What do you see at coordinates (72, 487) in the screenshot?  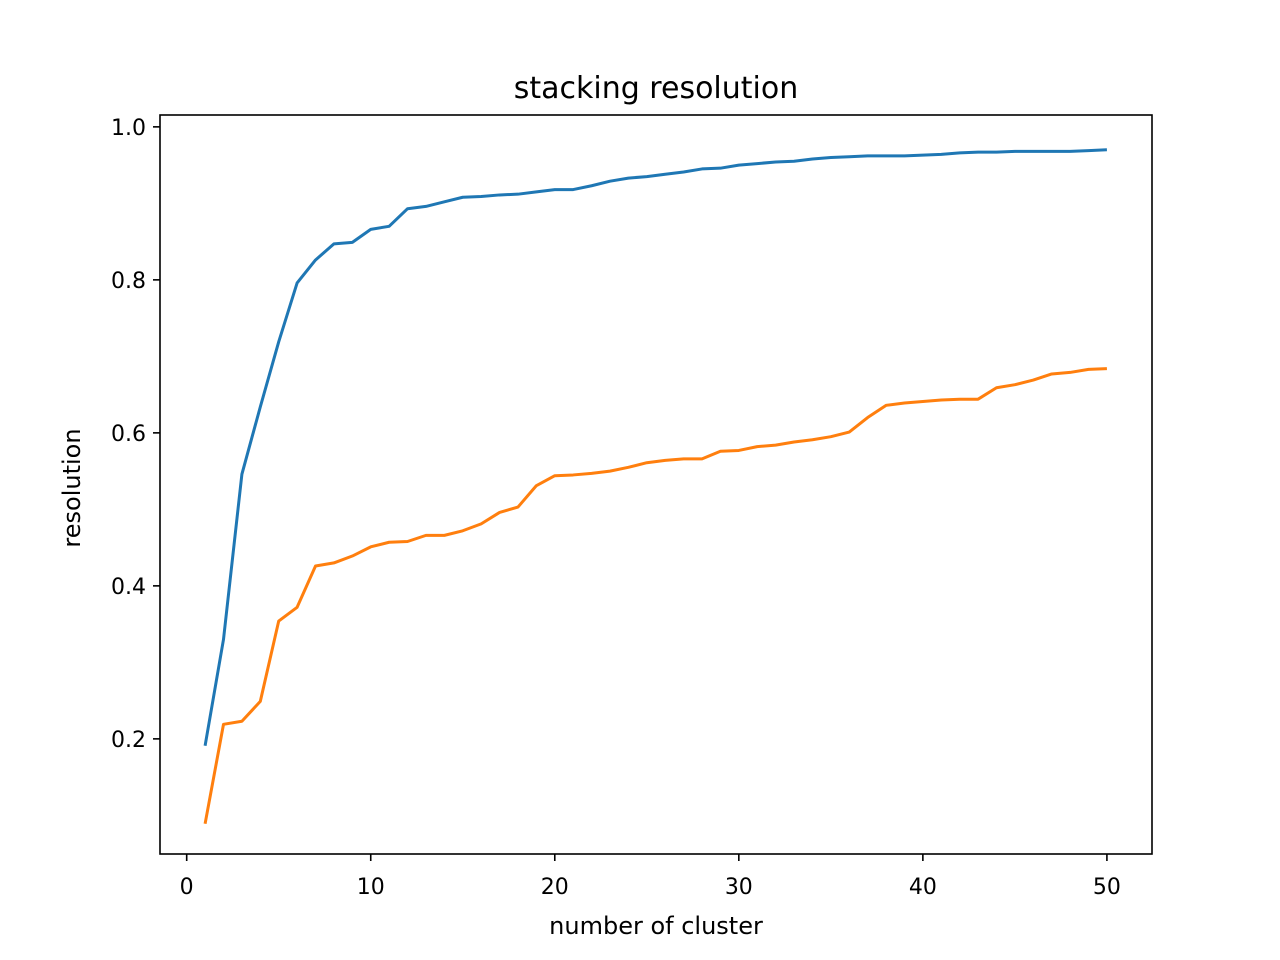 I see `y-axis-label: resolution` at bounding box center [72, 487].